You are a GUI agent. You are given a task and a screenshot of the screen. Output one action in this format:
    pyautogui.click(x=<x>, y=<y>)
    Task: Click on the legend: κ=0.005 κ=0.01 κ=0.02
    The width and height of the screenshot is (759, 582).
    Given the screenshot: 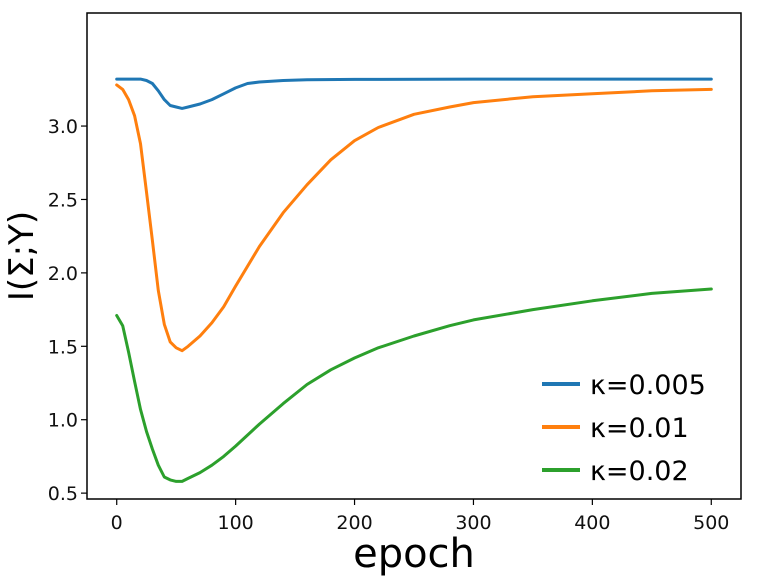 What is the action you would take?
    pyautogui.click(x=624, y=428)
    